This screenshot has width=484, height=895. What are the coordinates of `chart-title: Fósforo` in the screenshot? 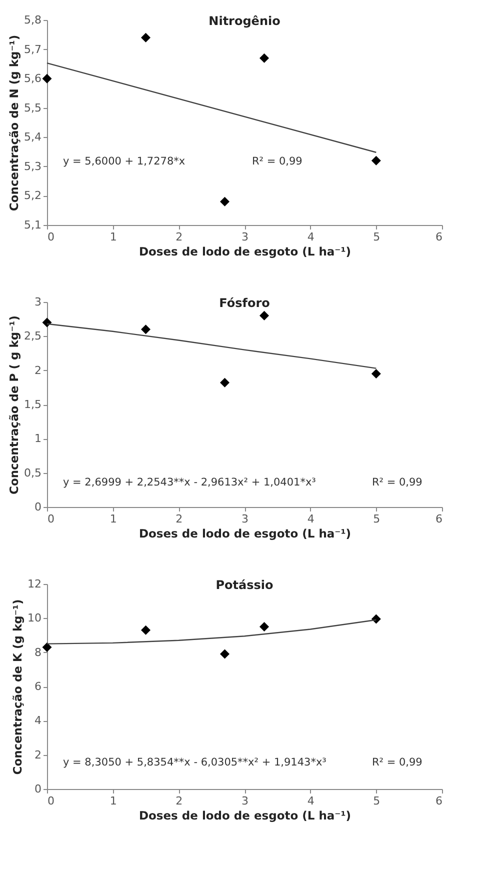 It's located at (244, 303).